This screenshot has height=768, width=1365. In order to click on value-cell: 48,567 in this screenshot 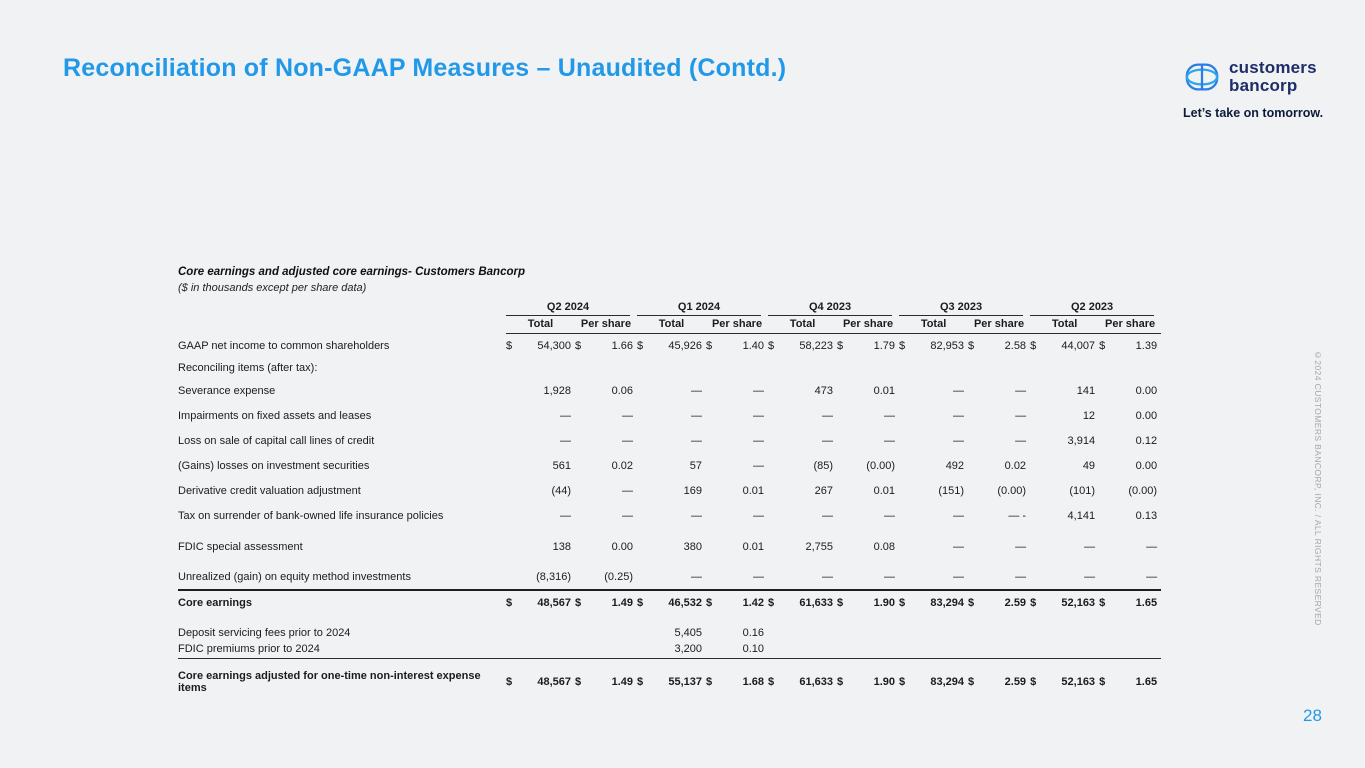, I will do `click(554, 602)`.